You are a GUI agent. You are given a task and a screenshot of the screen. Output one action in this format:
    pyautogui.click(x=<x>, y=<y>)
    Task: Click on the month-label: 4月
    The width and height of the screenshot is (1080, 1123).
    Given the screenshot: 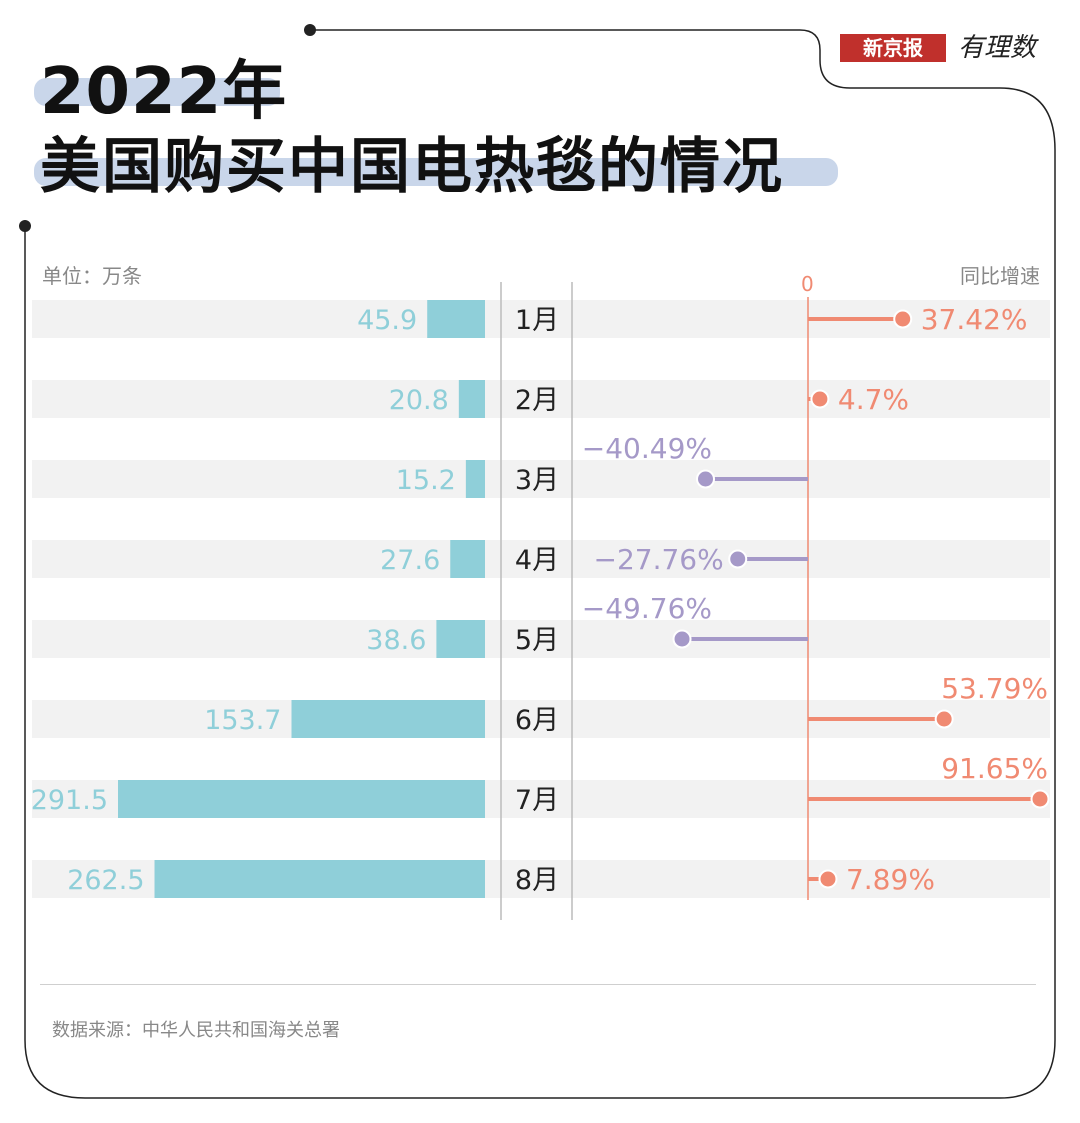 What is the action you would take?
    pyautogui.click(x=537, y=560)
    